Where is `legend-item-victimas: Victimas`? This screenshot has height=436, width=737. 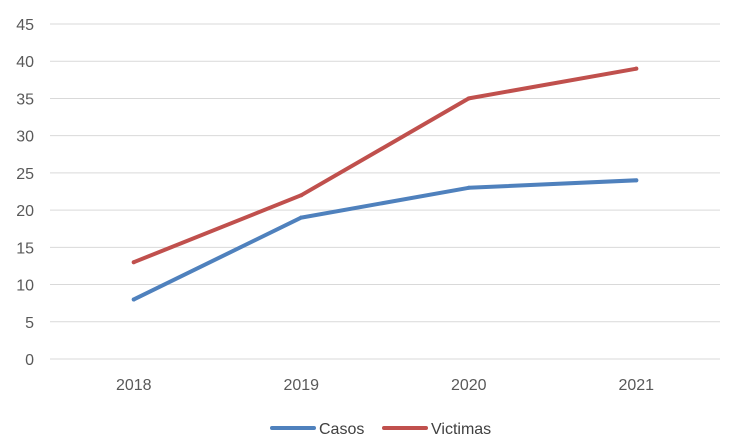 legend-item-victimas: Victimas is located at coordinates (436, 428).